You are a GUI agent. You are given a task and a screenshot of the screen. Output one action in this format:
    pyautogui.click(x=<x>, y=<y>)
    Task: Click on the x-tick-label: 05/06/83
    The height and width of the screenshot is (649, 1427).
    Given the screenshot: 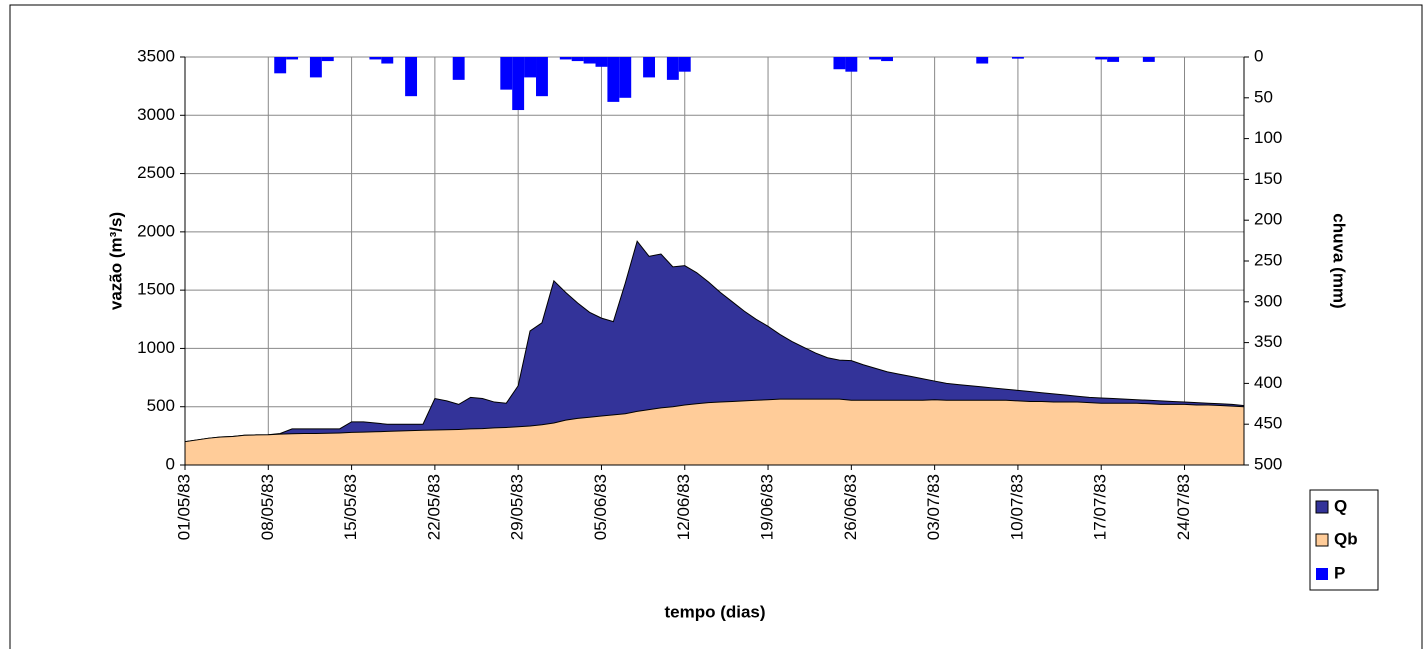 What is the action you would take?
    pyautogui.click(x=600, y=507)
    